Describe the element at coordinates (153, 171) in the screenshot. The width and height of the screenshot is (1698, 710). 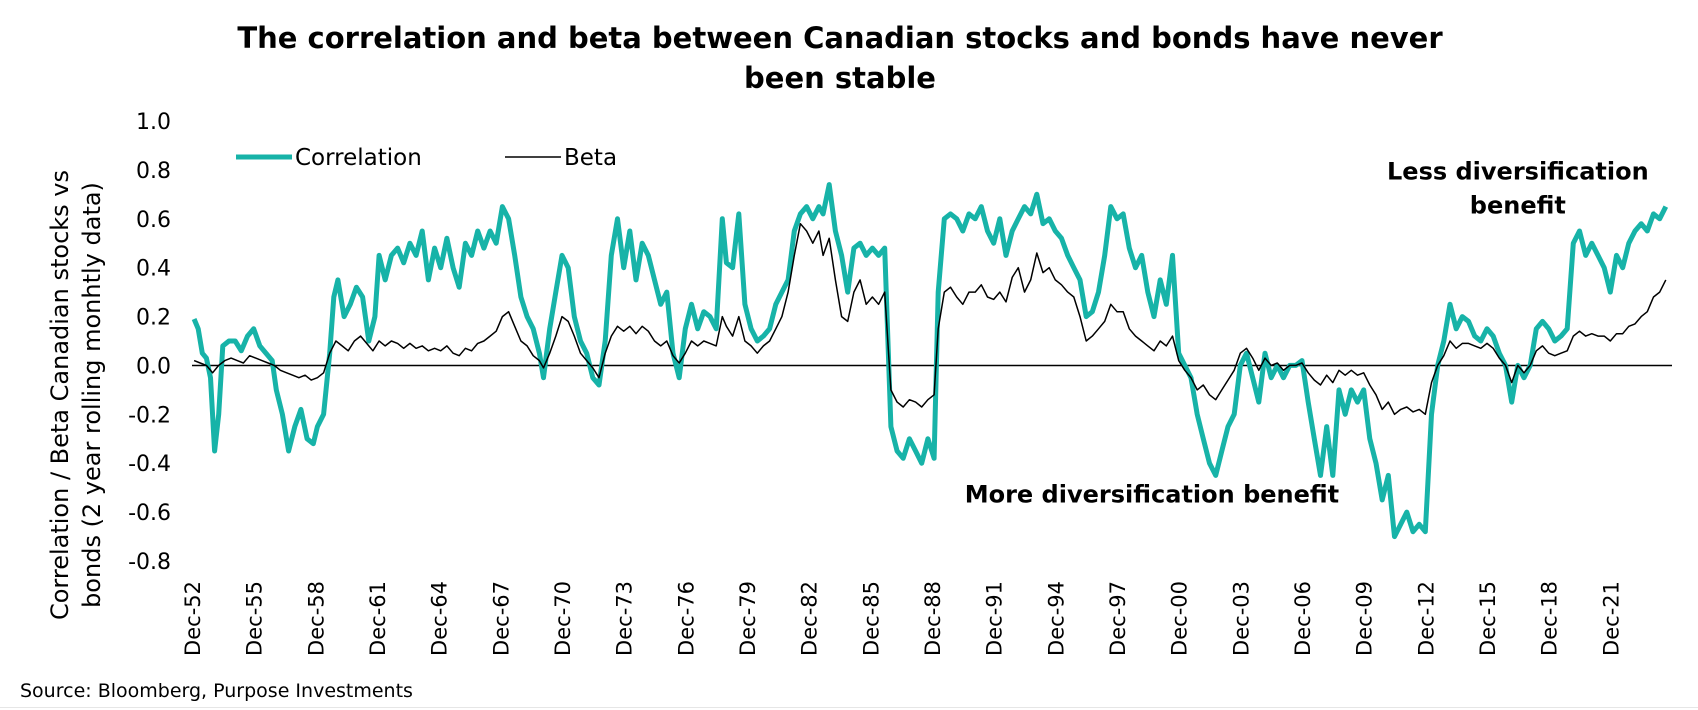
I see `y-tick-label: 0.8` at that location.